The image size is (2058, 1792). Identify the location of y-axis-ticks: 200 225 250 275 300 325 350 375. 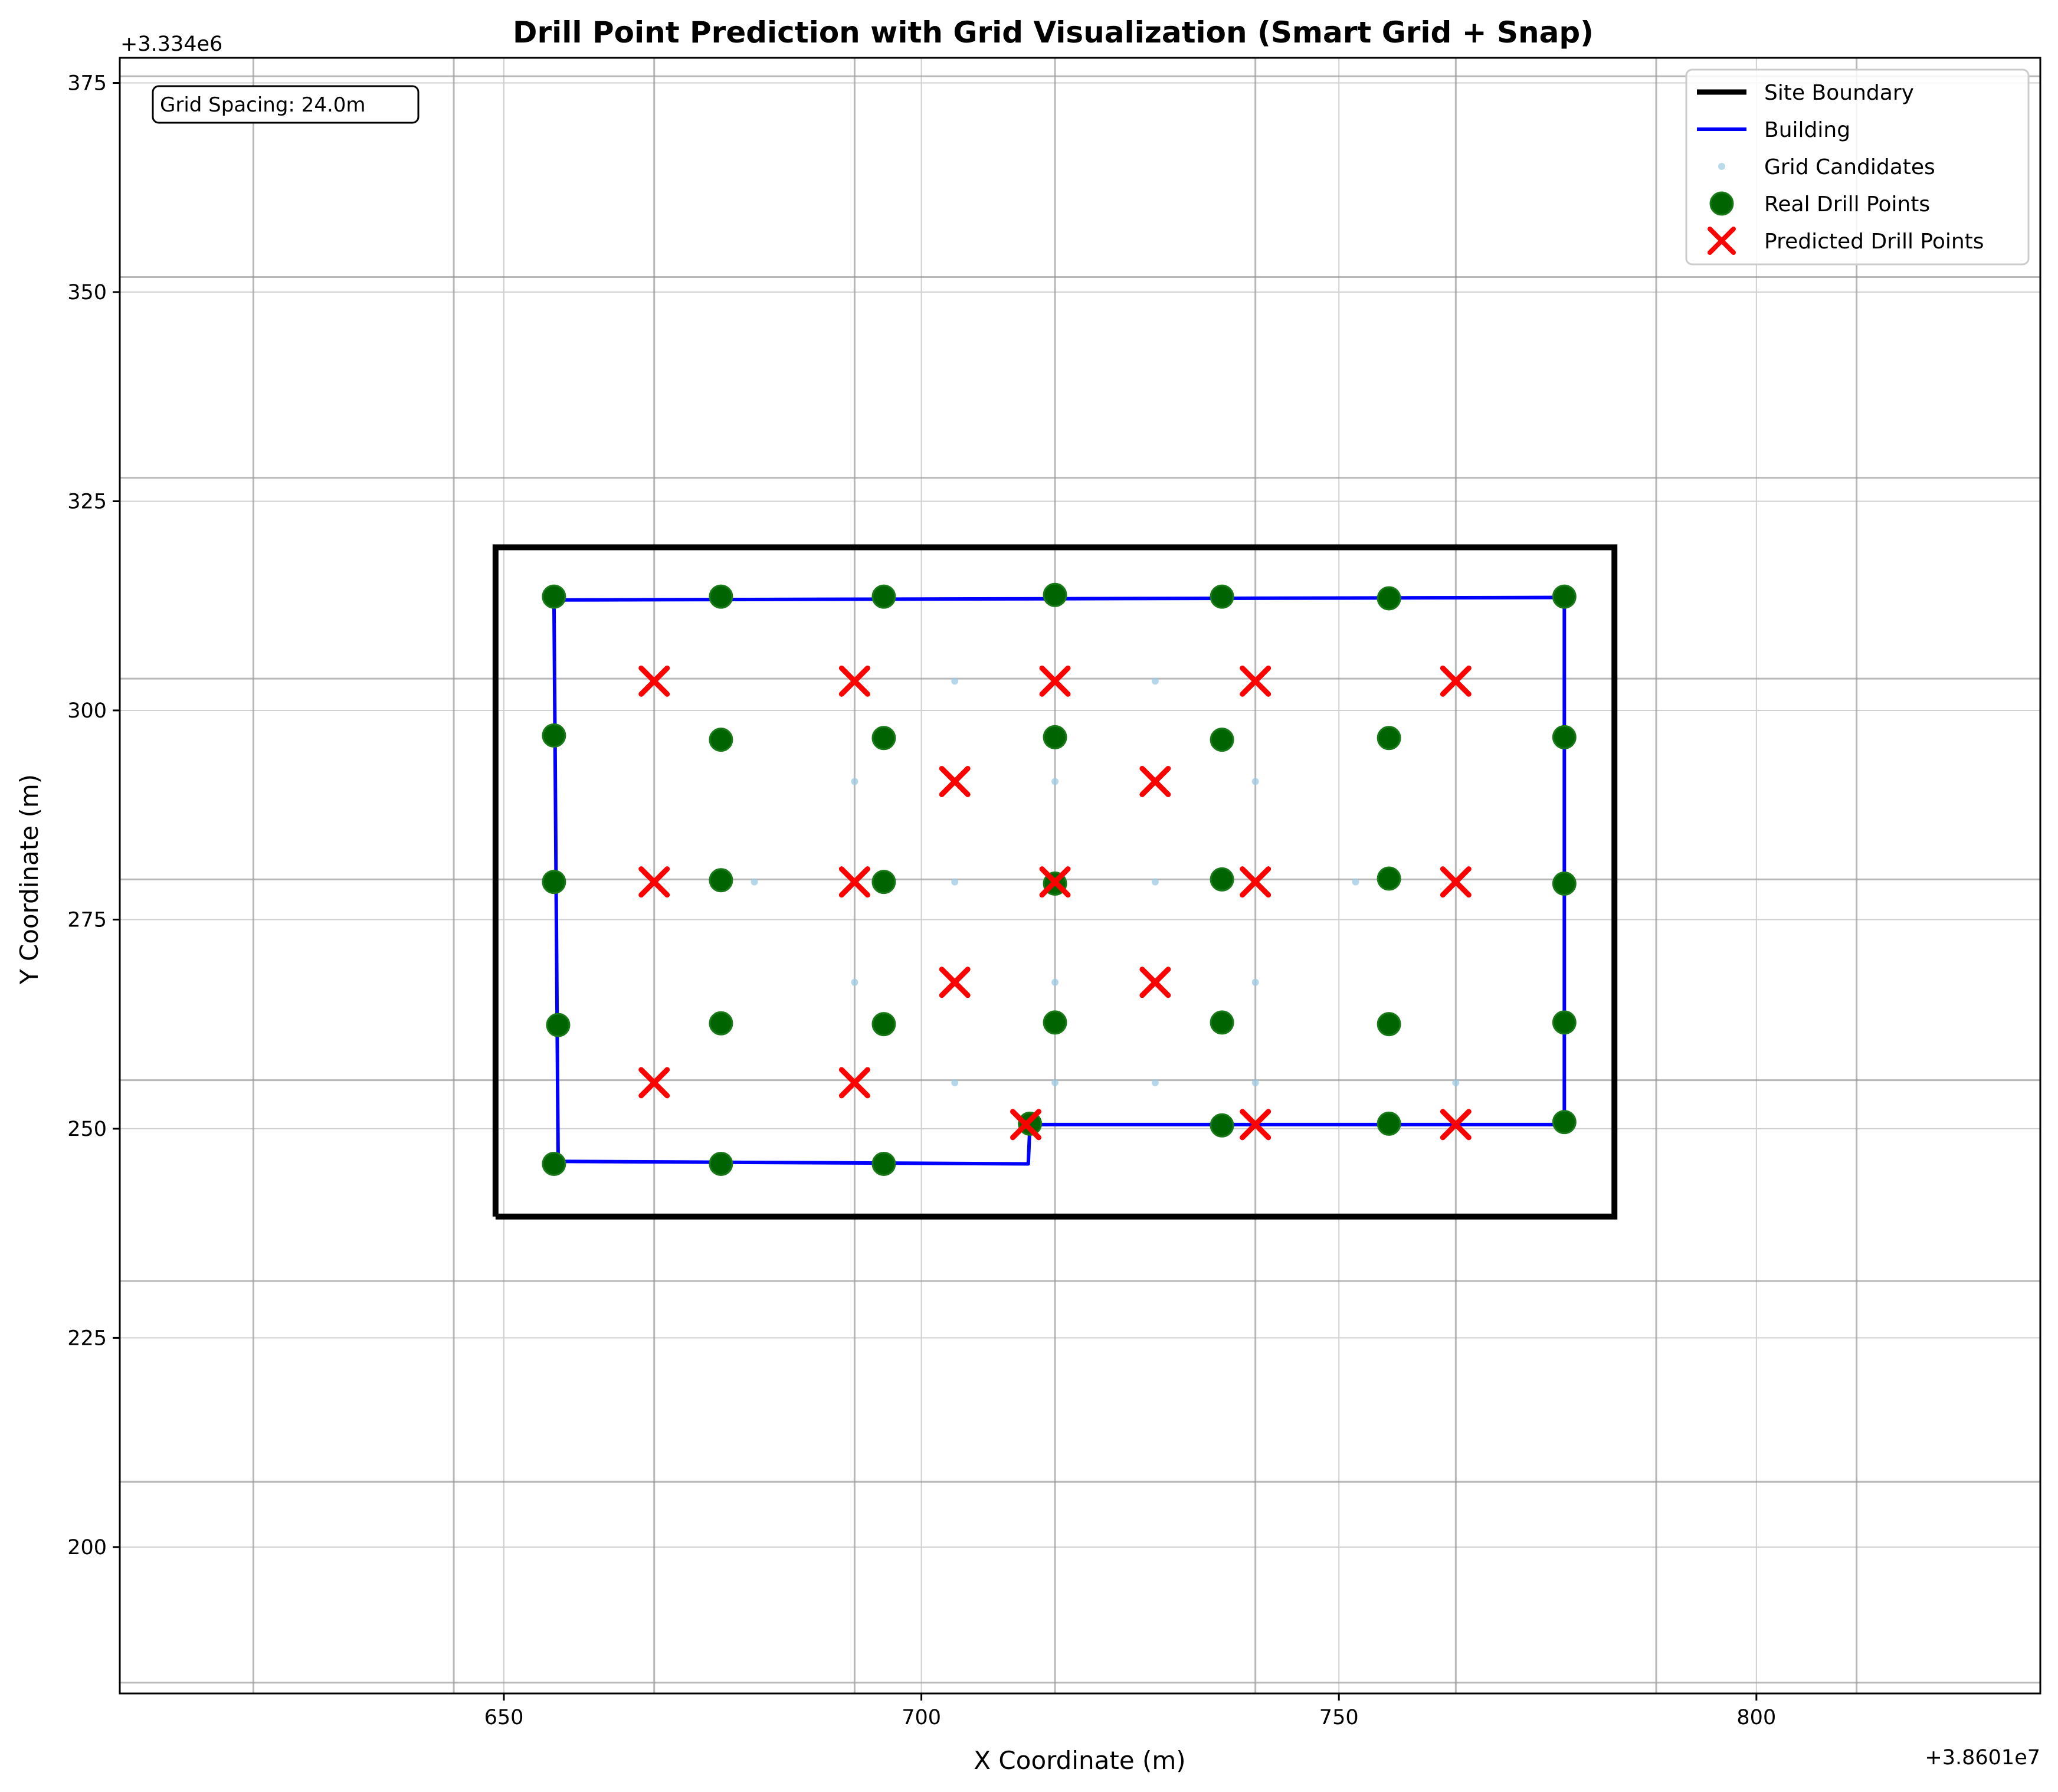
(93, 816).